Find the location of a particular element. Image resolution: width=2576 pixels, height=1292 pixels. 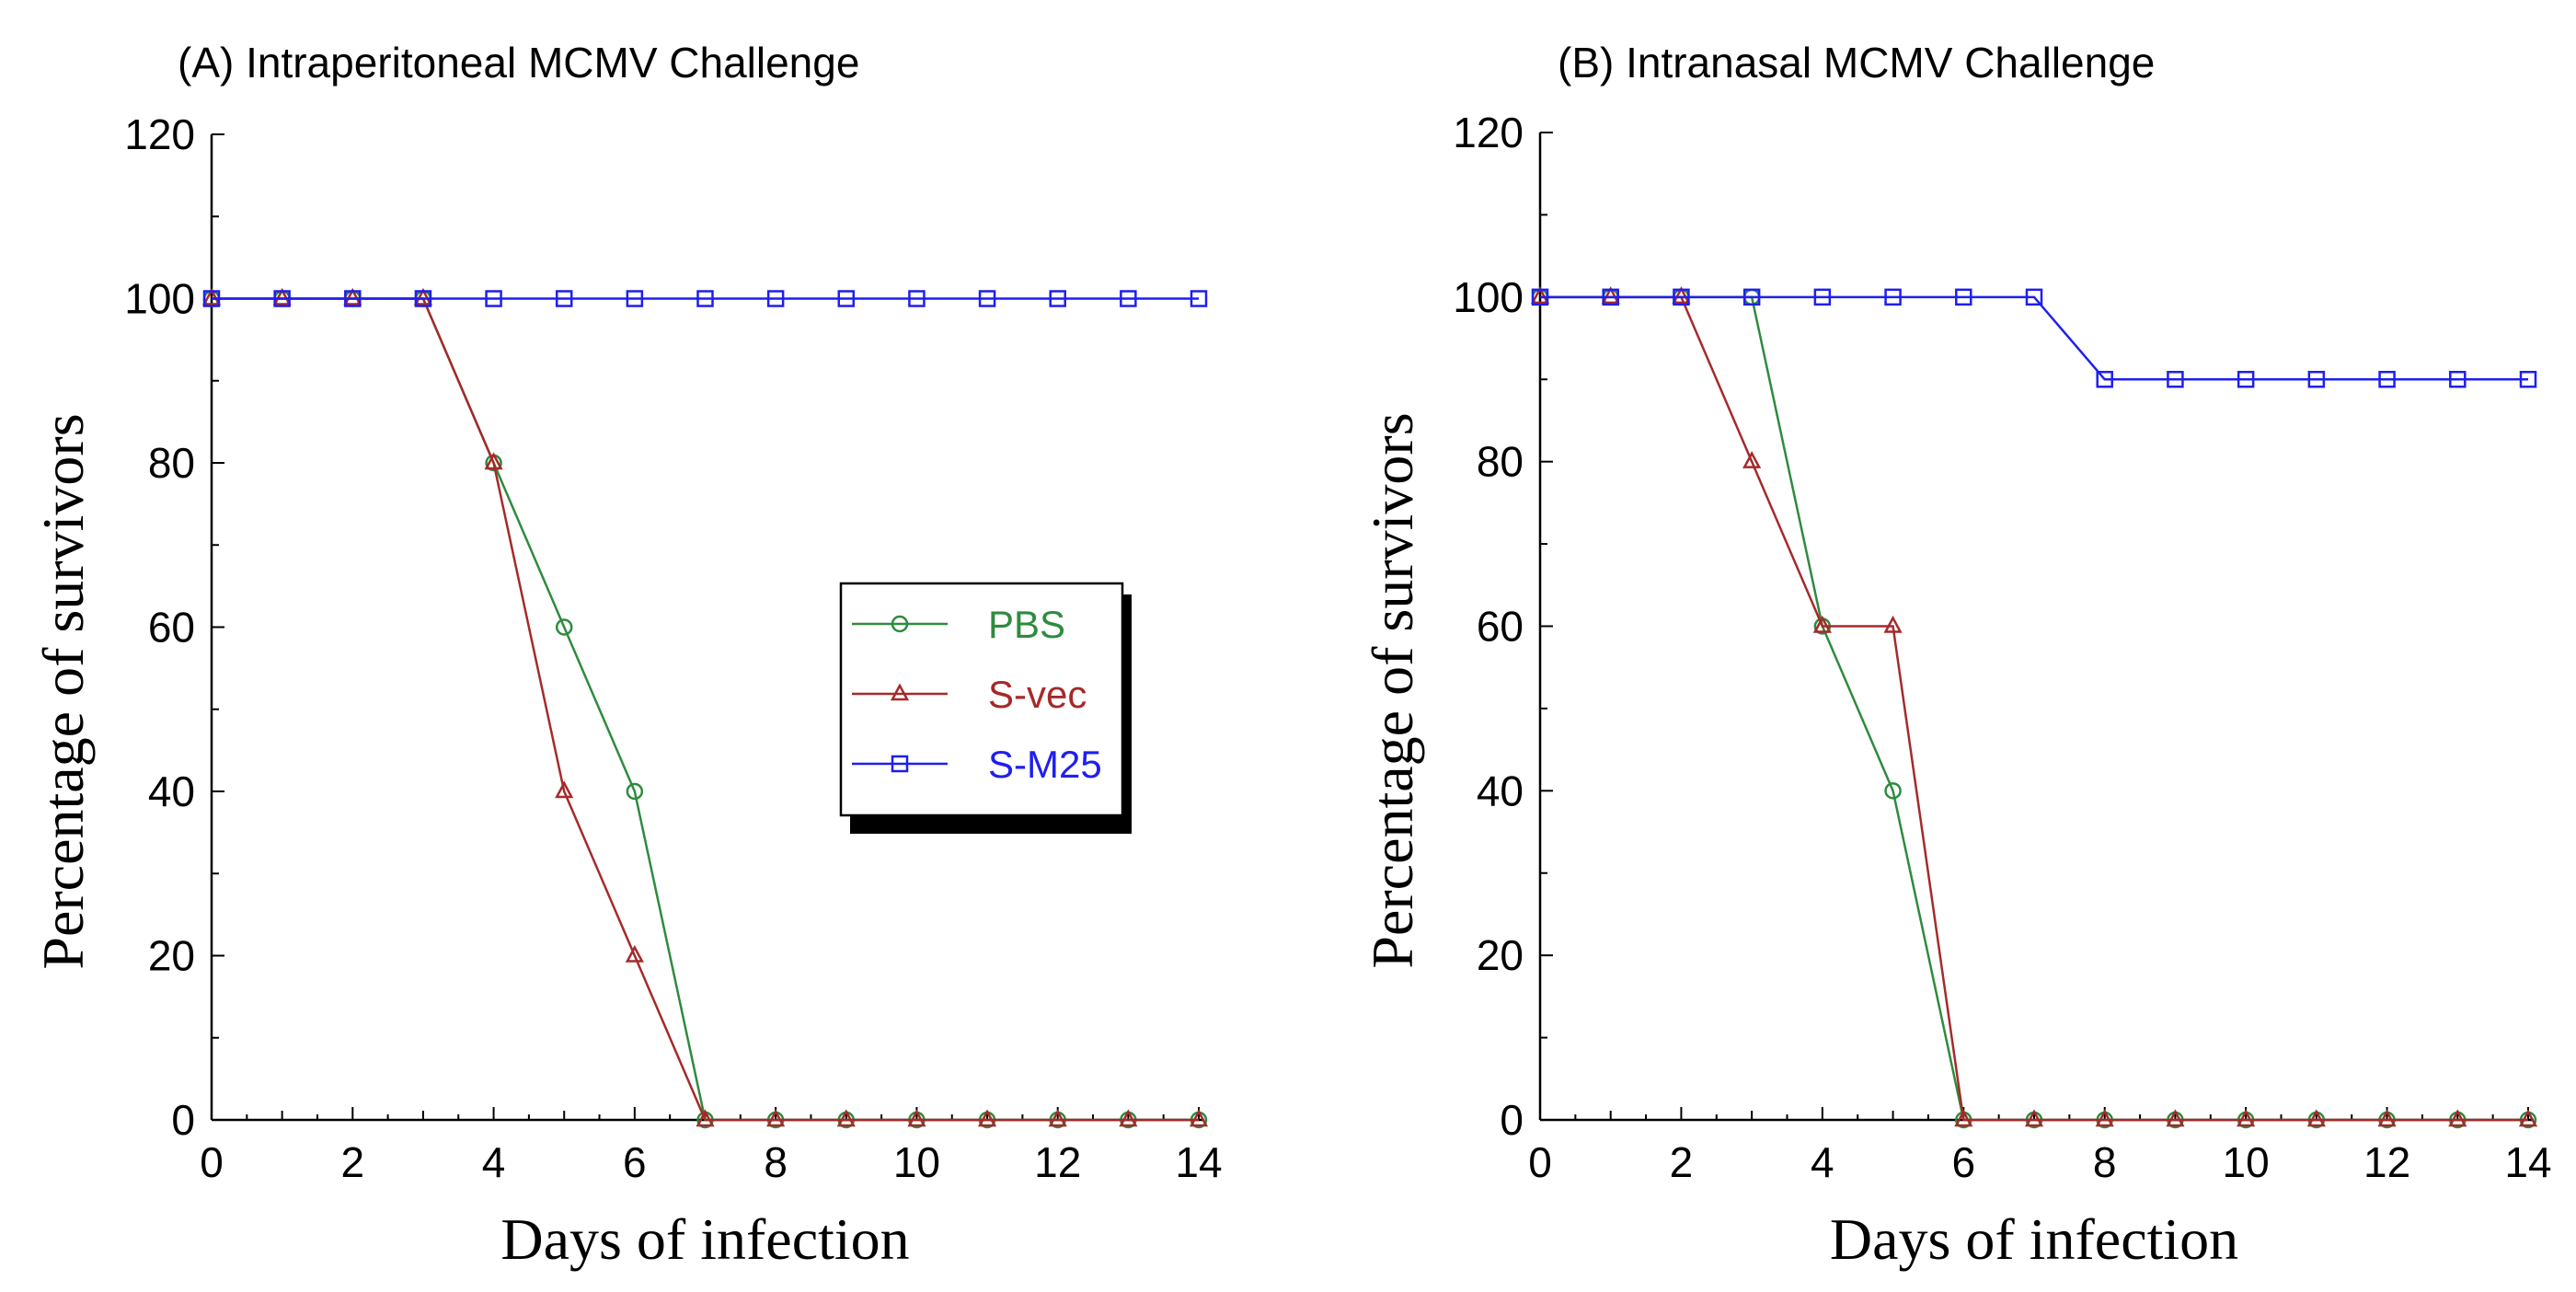

x-tick-label: 4 is located at coordinates (1822, 1162).